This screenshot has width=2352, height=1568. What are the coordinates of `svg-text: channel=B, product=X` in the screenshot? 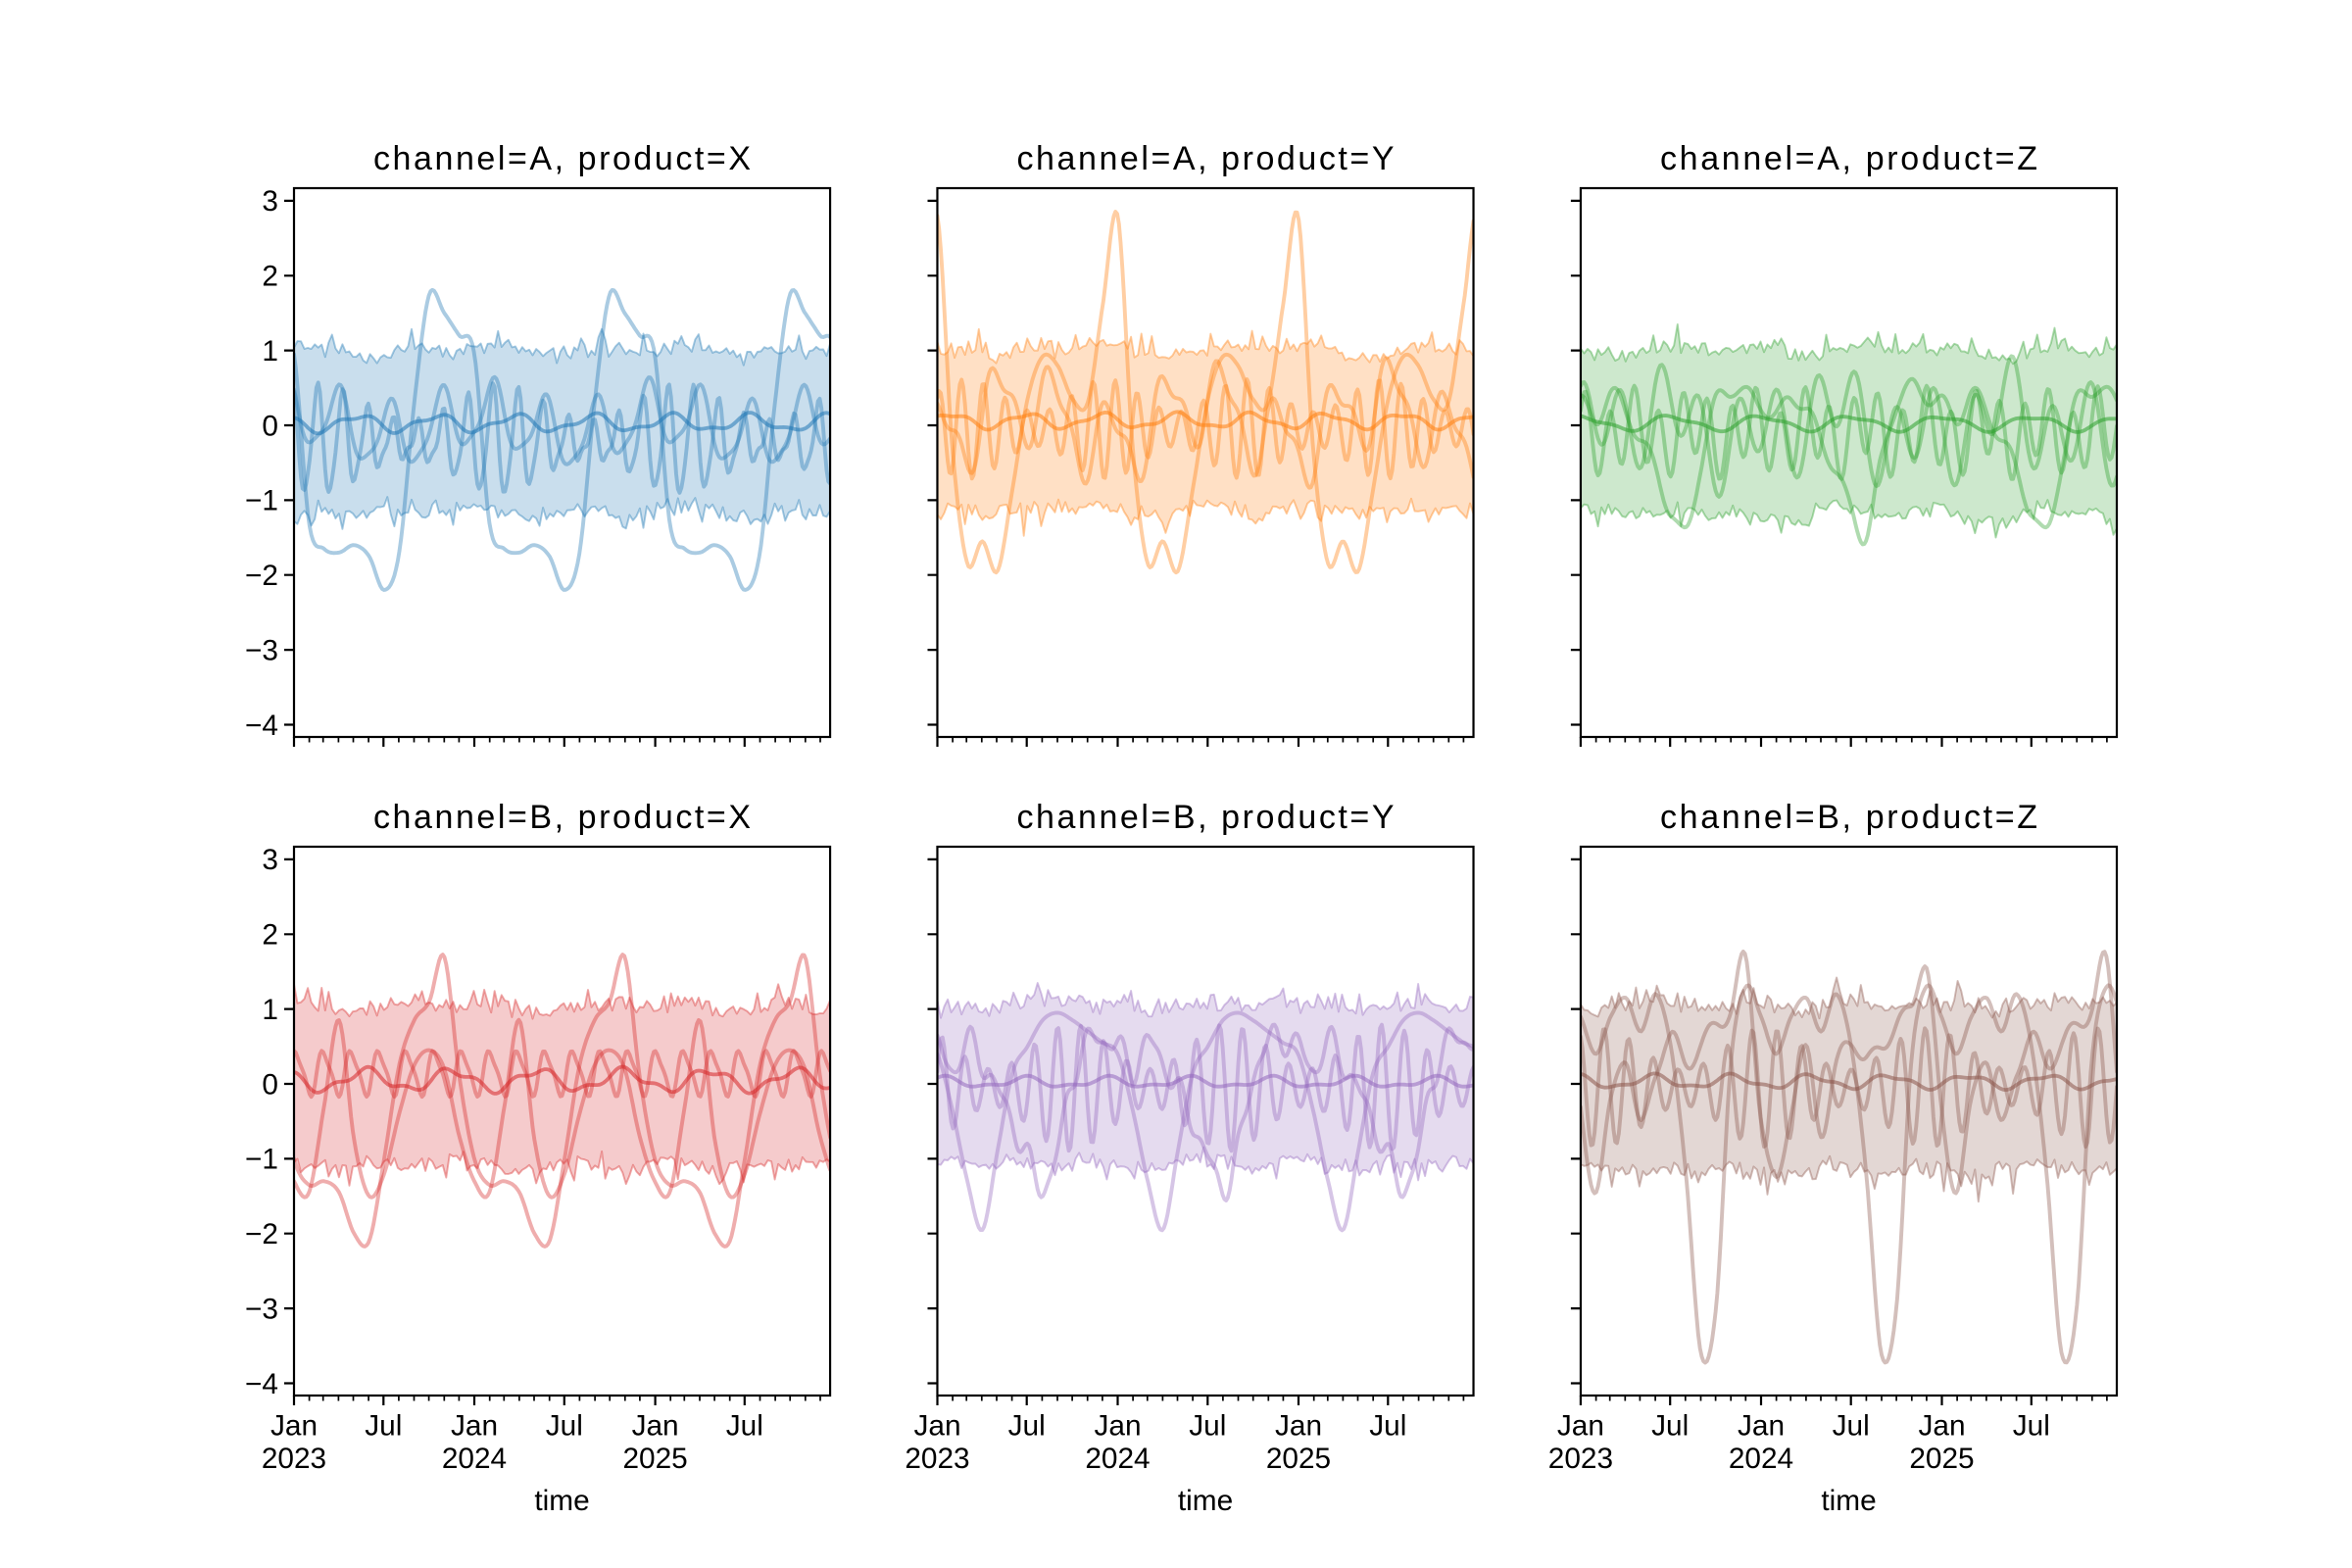 It's located at (562, 817).